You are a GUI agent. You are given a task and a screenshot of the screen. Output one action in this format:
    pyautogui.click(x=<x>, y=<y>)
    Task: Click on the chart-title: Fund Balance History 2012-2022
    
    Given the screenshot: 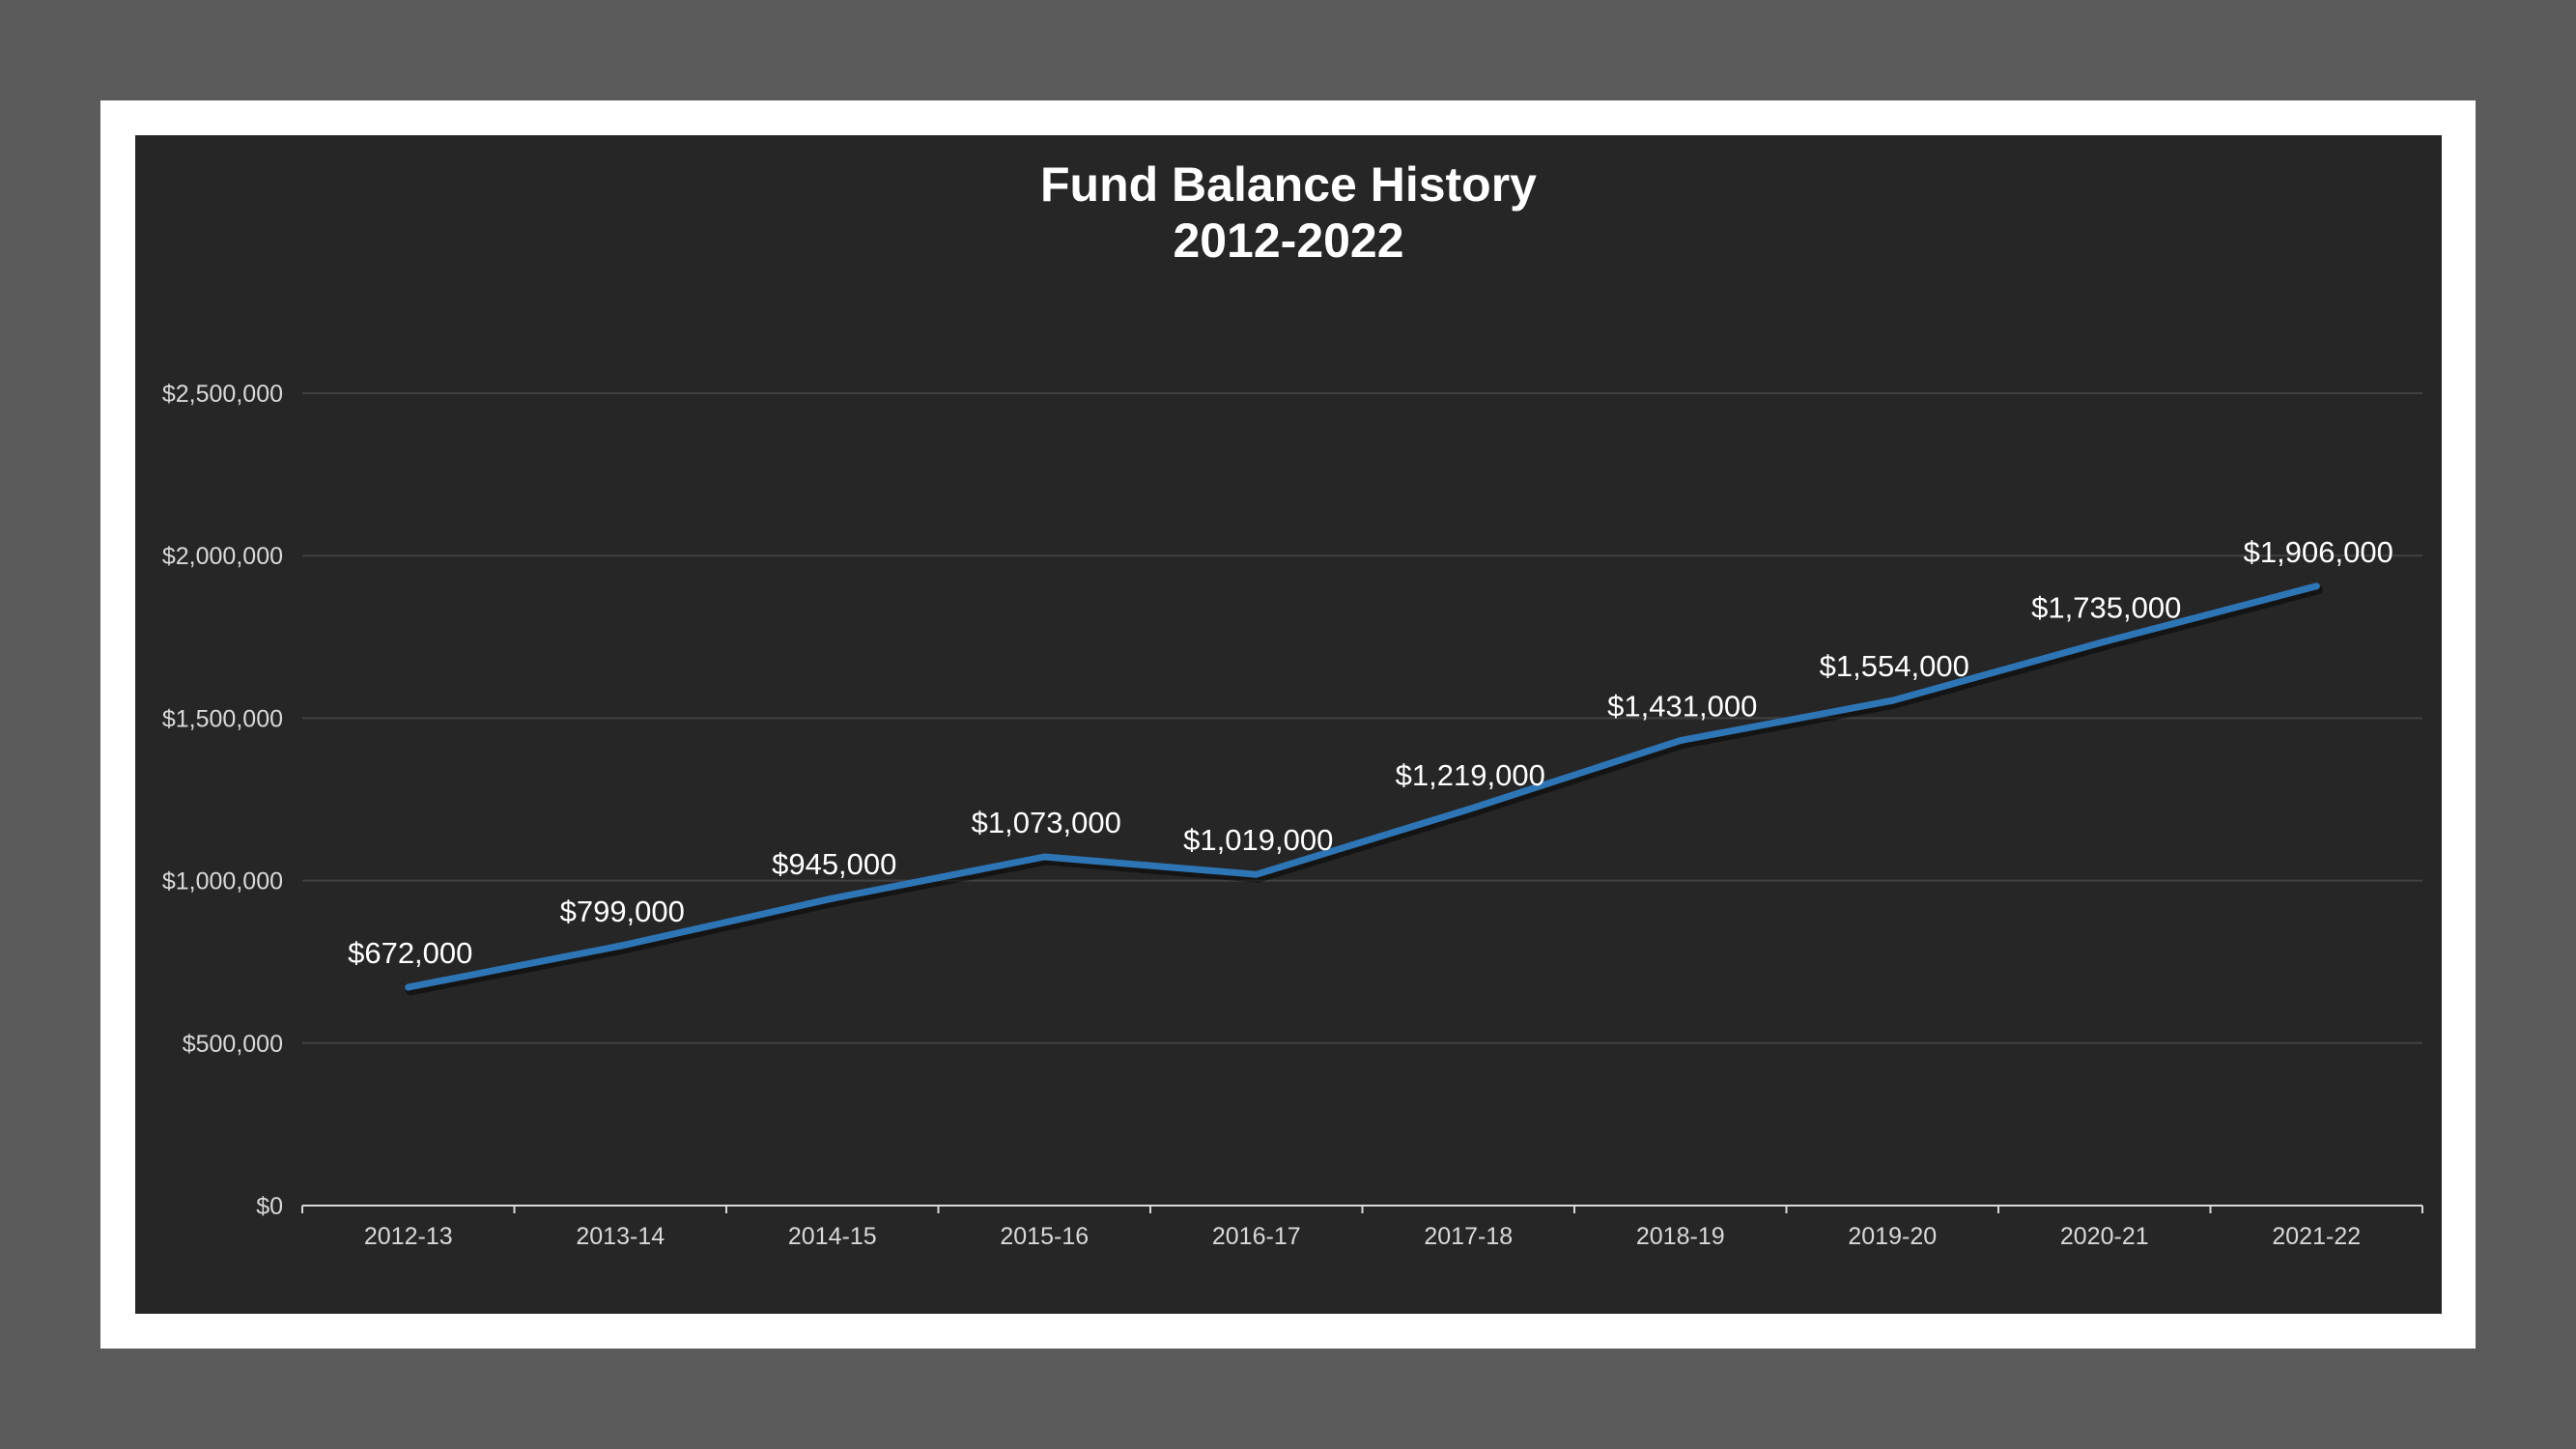 What is the action you would take?
    pyautogui.click(x=1288, y=212)
    